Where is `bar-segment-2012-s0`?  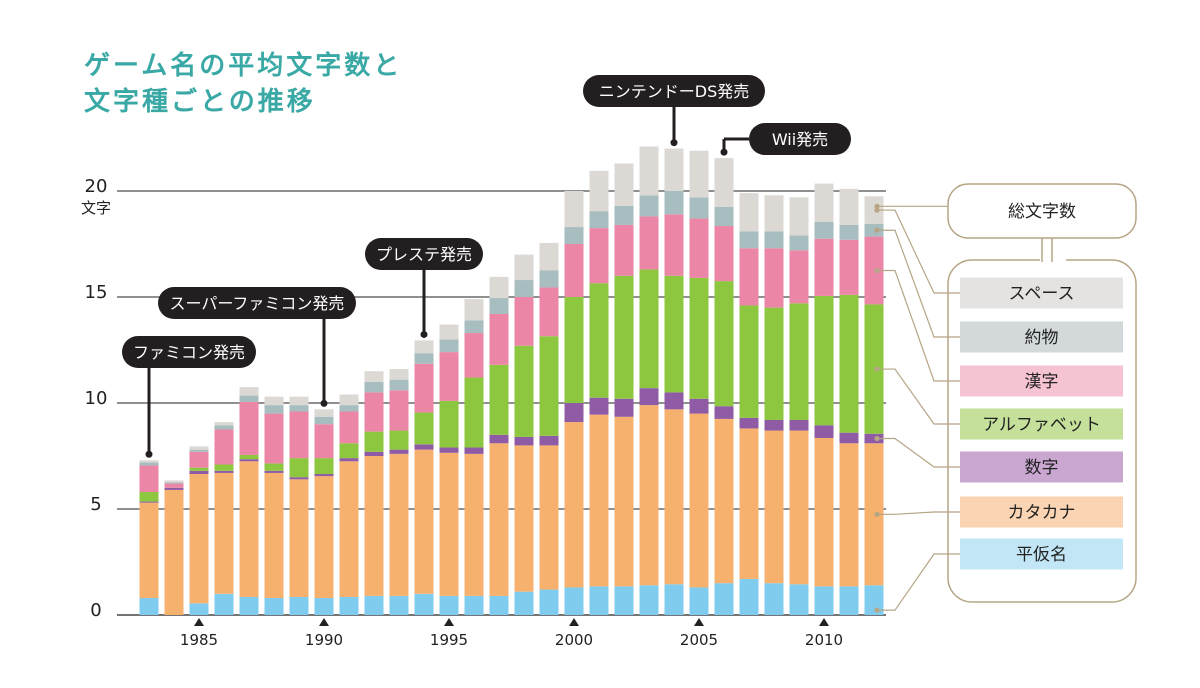
bar-segment-2012-s0 is located at coordinates (874, 600).